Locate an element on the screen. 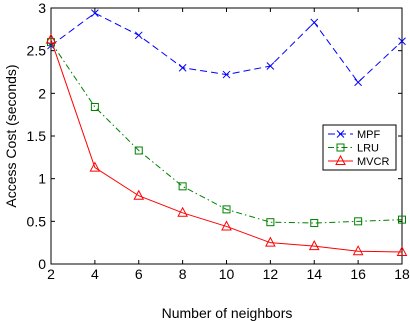 The width and height of the screenshot is (410, 321). legend-label-mvcr: MVCR is located at coordinates (373, 162).